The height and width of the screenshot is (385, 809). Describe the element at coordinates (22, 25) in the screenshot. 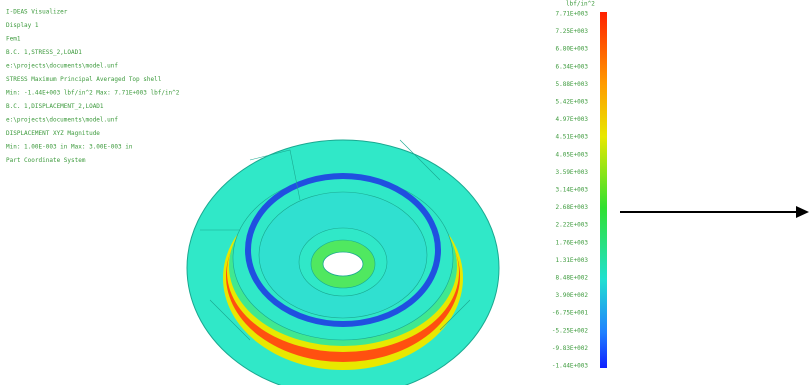

I see `info-line: Display 1` at that location.